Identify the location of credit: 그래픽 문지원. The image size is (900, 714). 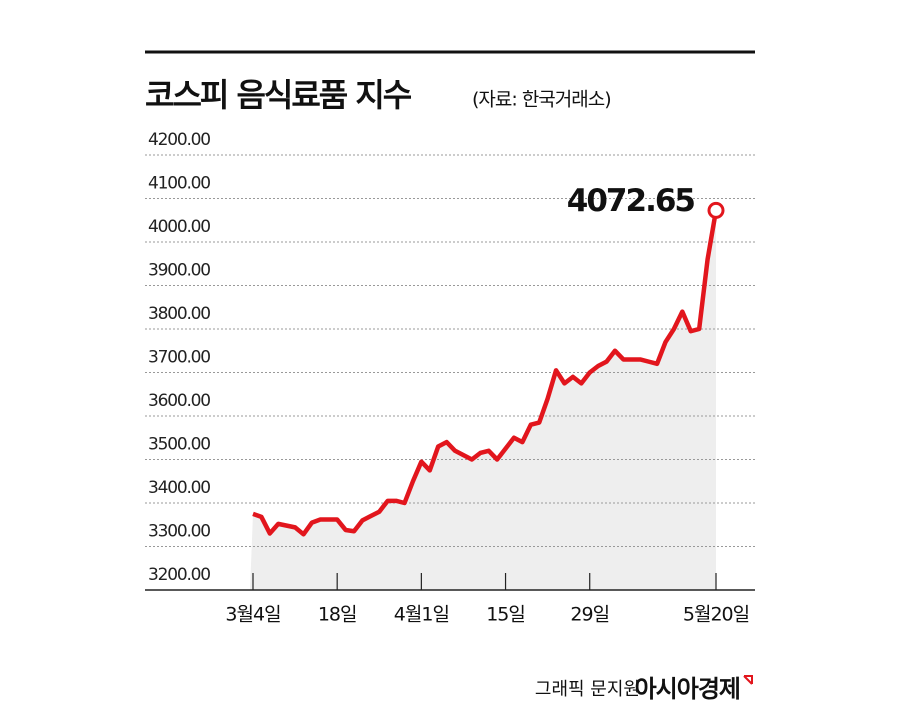
(587, 689).